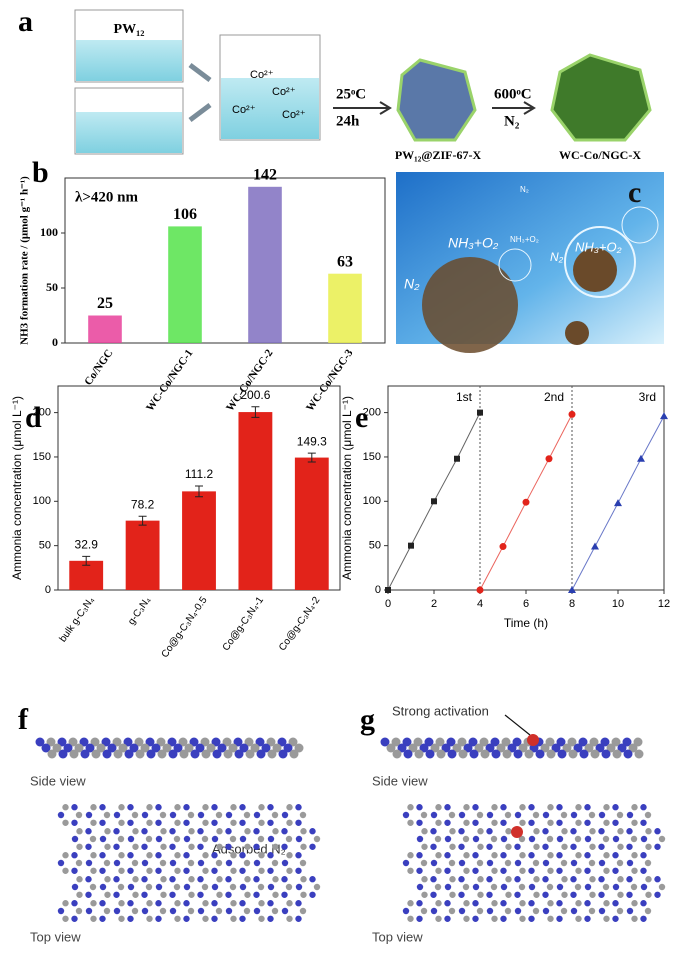 The width and height of the screenshot is (673, 953). Describe the element at coordinates (400, 780) in the screenshot. I see `view-label: Side view` at that location.